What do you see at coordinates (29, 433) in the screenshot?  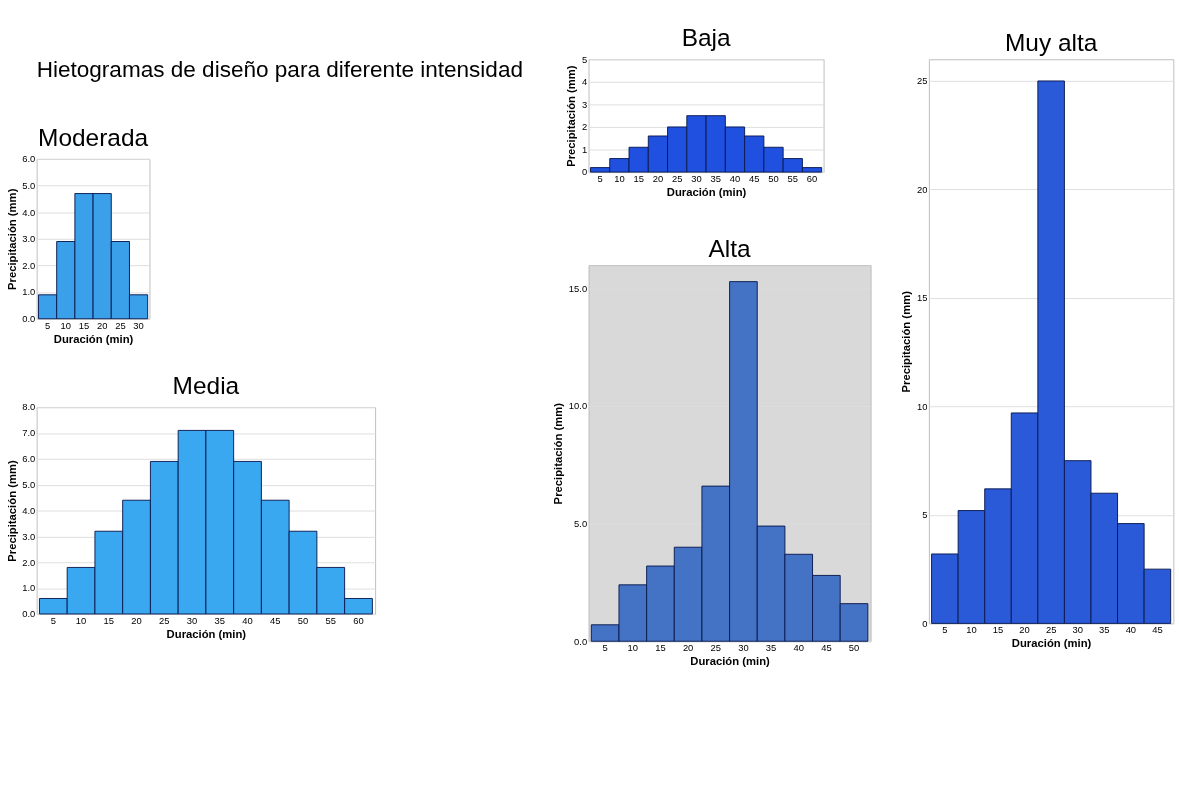 I see `y-tick-label: 7.0` at bounding box center [29, 433].